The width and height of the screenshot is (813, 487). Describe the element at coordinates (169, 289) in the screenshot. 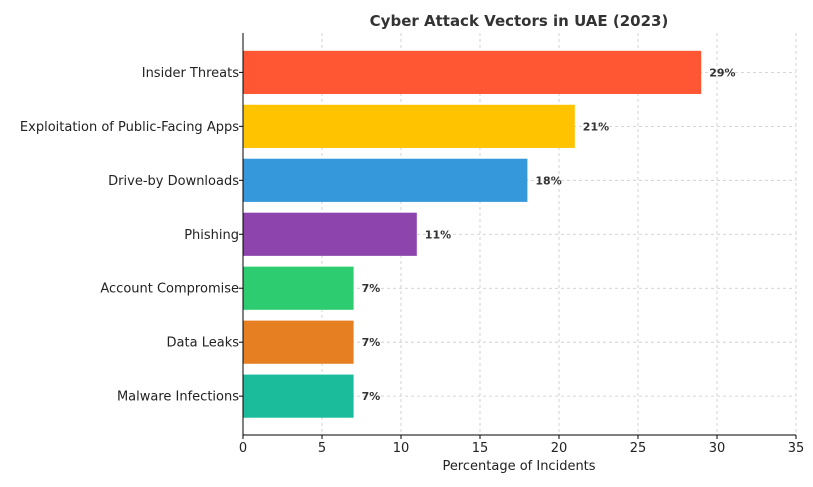

I see `category-label: Account Compromise` at that location.